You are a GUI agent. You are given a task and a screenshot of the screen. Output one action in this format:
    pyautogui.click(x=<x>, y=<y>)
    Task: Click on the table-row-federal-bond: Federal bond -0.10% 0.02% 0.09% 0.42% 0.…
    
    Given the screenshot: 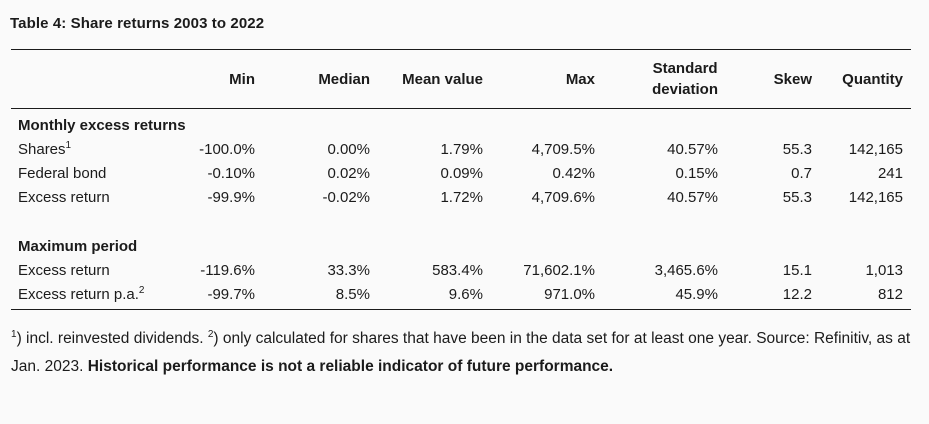 What is the action you would take?
    pyautogui.click(x=461, y=174)
    